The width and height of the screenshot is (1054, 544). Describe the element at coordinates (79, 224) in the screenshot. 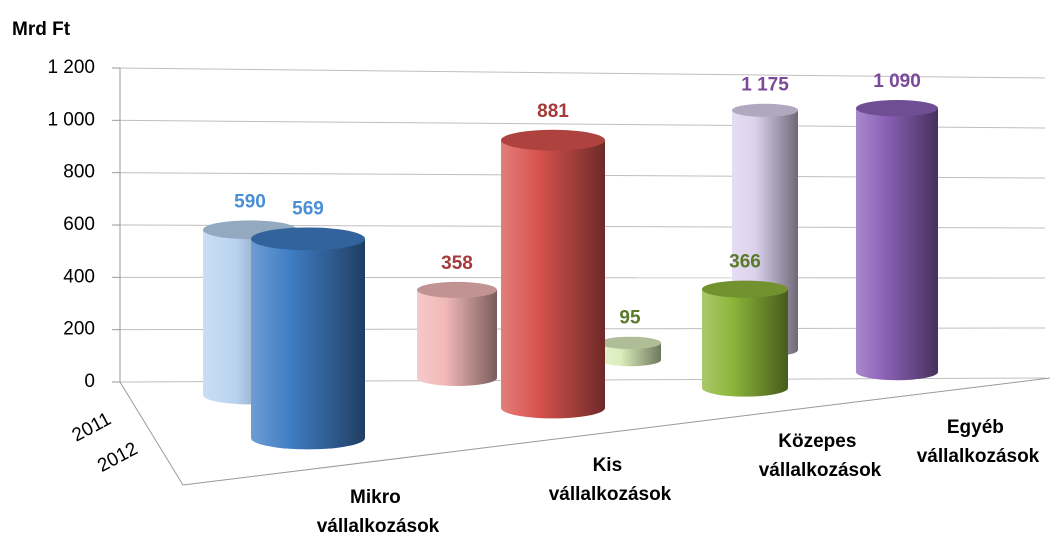

I see `y-tick-label: 600` at that location.